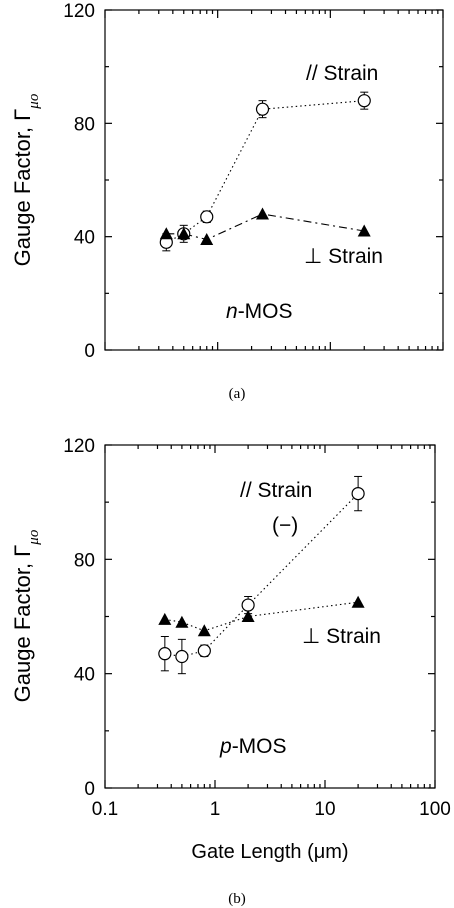  I want to click on panel-b-caption: (b), so click(237, 899).